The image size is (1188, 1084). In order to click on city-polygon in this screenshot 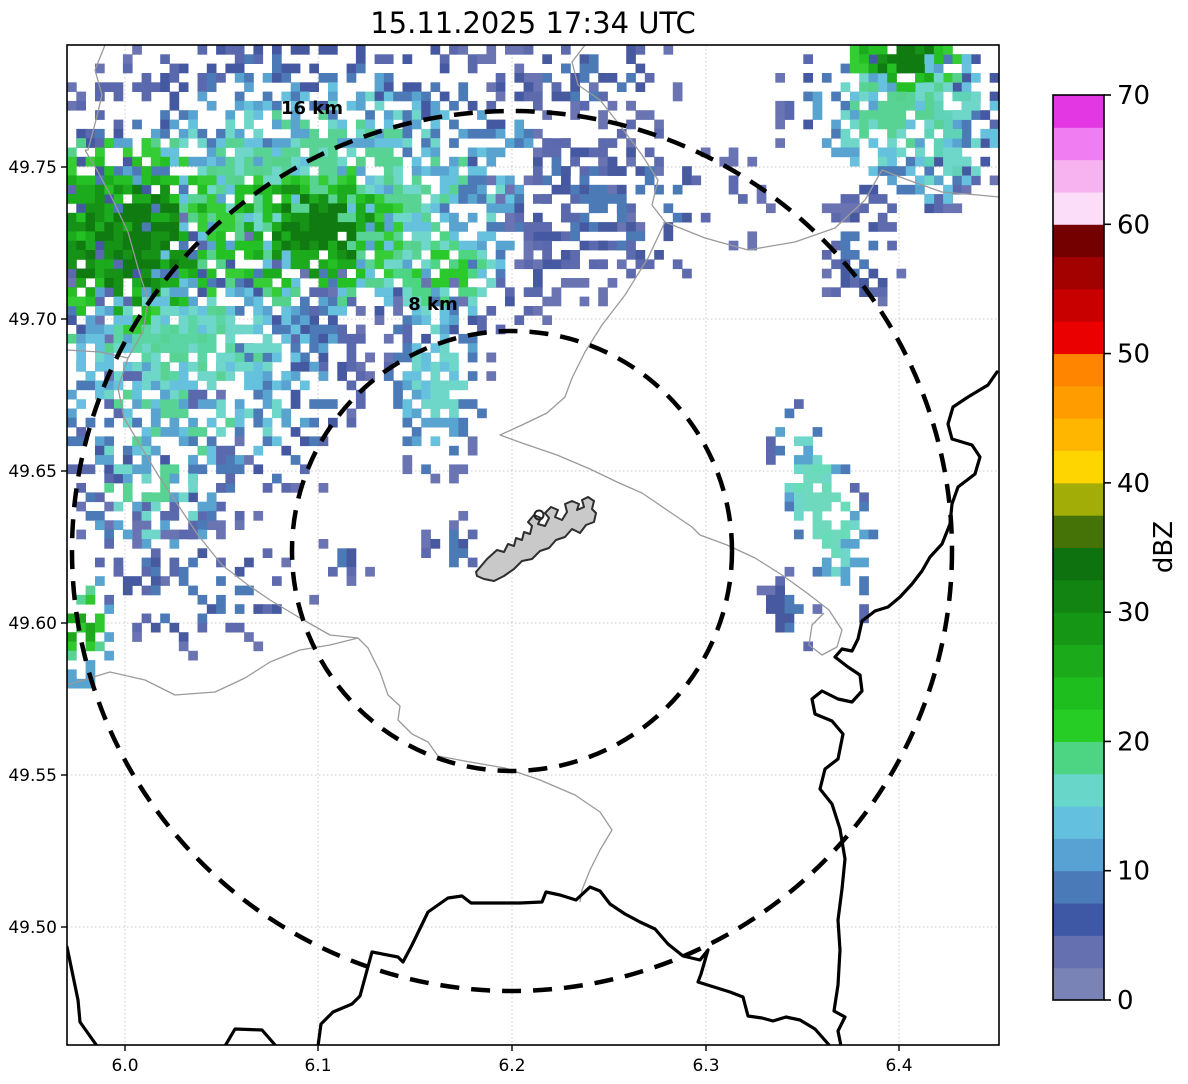, I will do `click(536, 539)`.